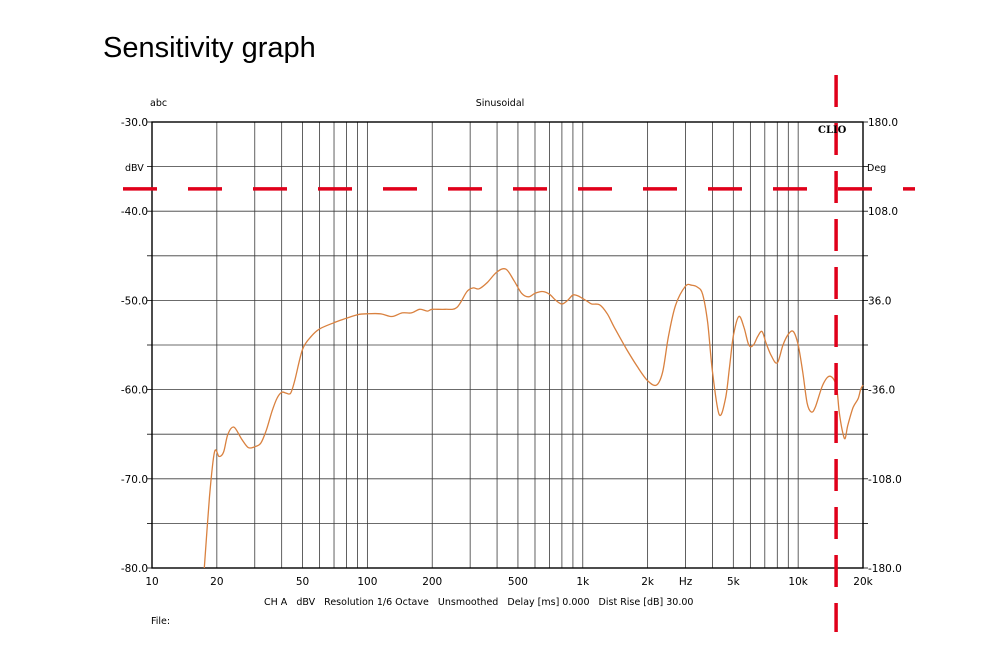 The image size is (1000, 656). Describe the element at coordinates (885, 480) in the screenshot. I see `right-tick-label: -108.0` at that location.